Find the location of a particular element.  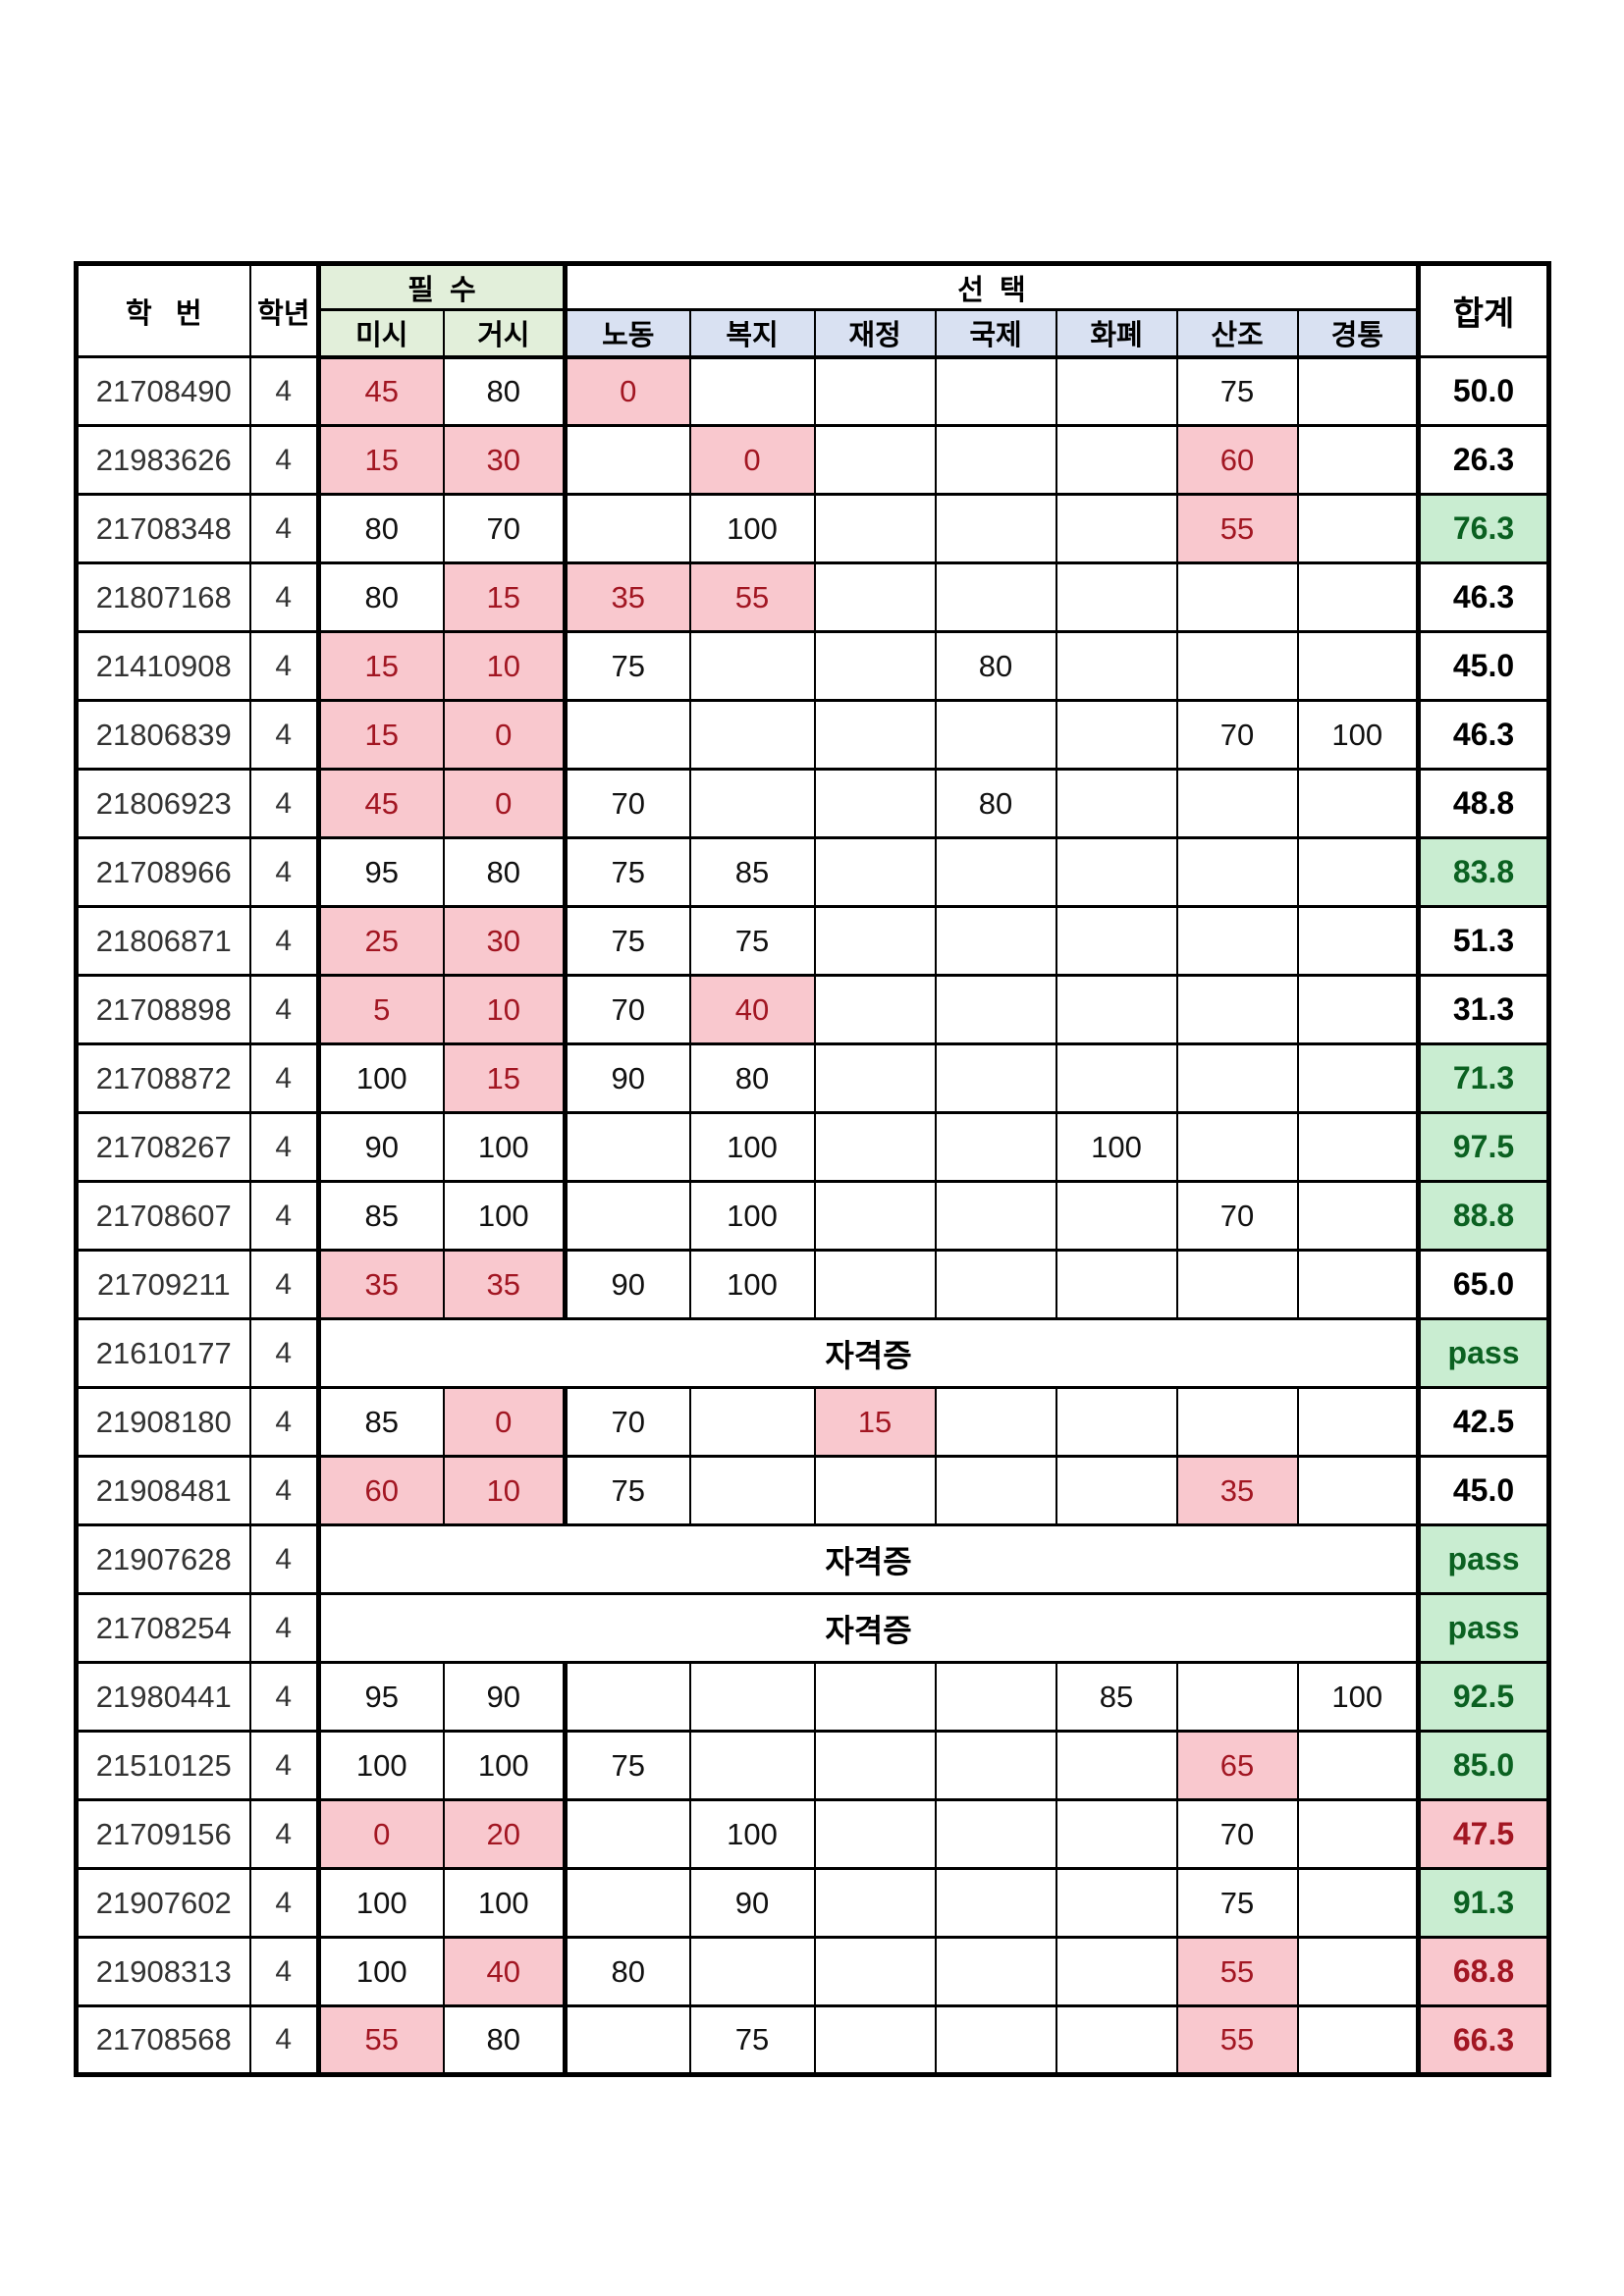

student-id-cell: 21410908 is located at coordinates (163, 666).